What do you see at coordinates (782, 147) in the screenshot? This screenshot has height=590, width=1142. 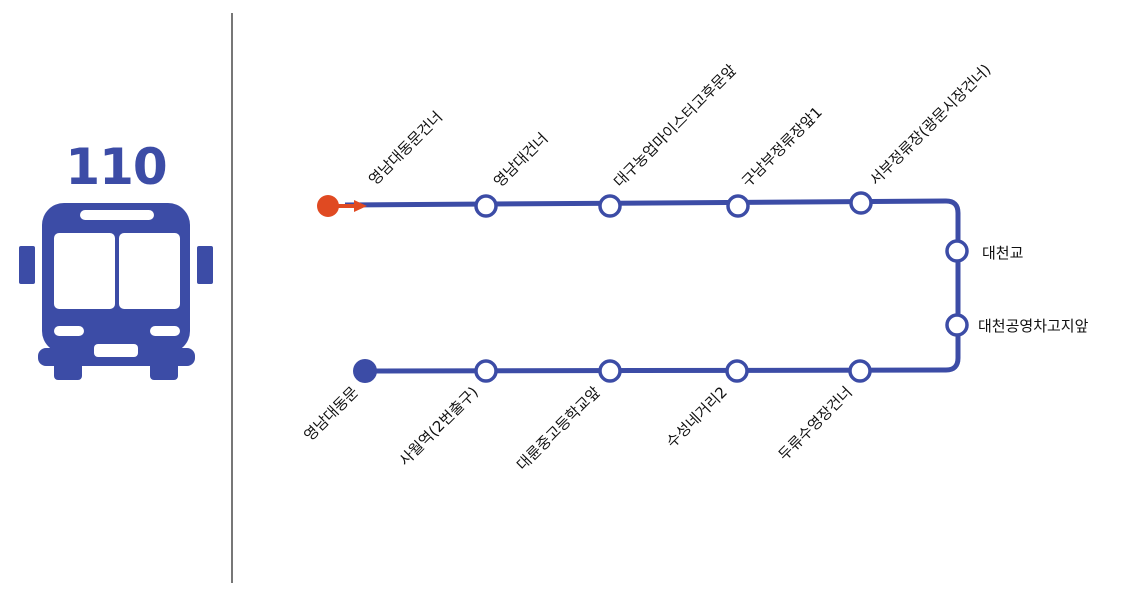 I see `stop-label-top-3: 구남부정류장앞1` at bounding box center [782, 147].